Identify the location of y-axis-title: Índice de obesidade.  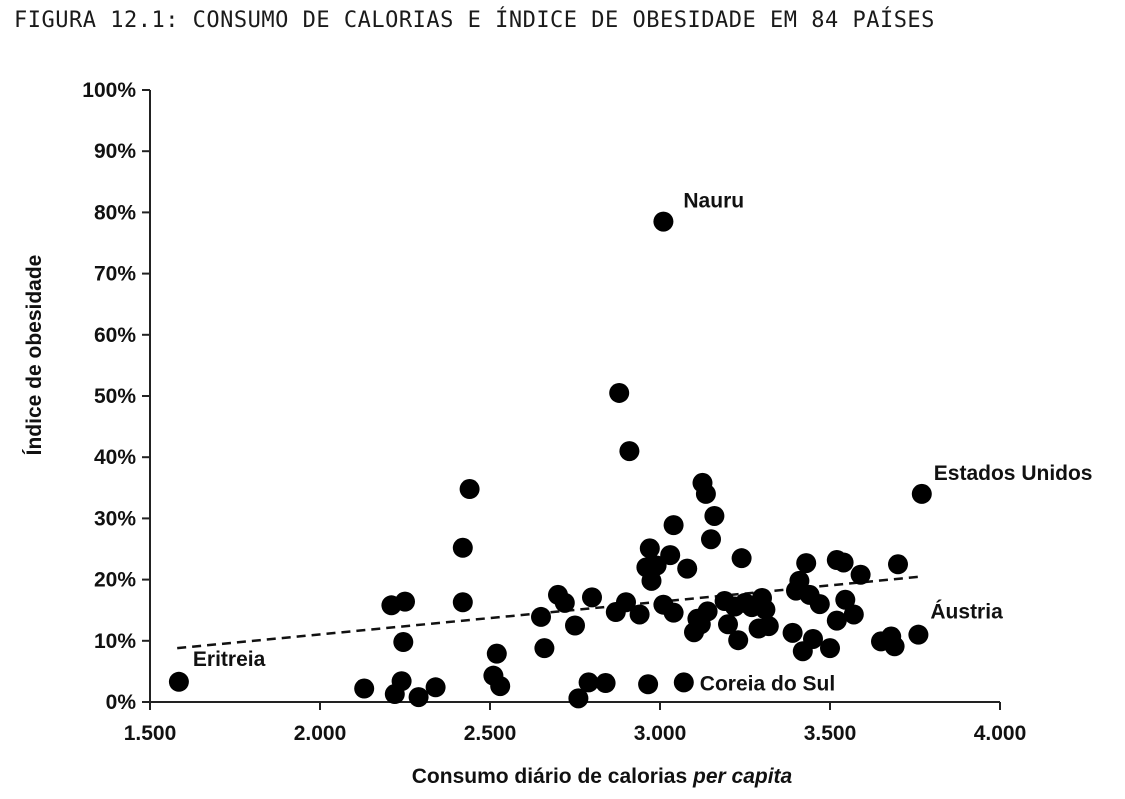
(34, 355).